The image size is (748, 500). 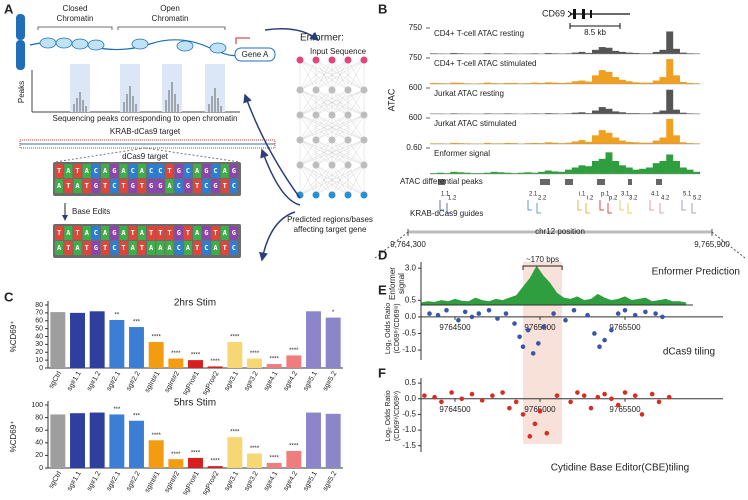 I want to click on x-tick-label: sg#4.1, so click(x=271, y=481).